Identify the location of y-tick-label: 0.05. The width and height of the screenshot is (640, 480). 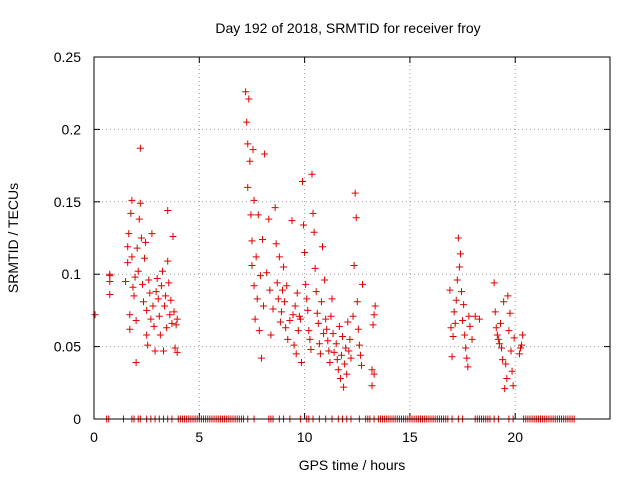
(67, 347).